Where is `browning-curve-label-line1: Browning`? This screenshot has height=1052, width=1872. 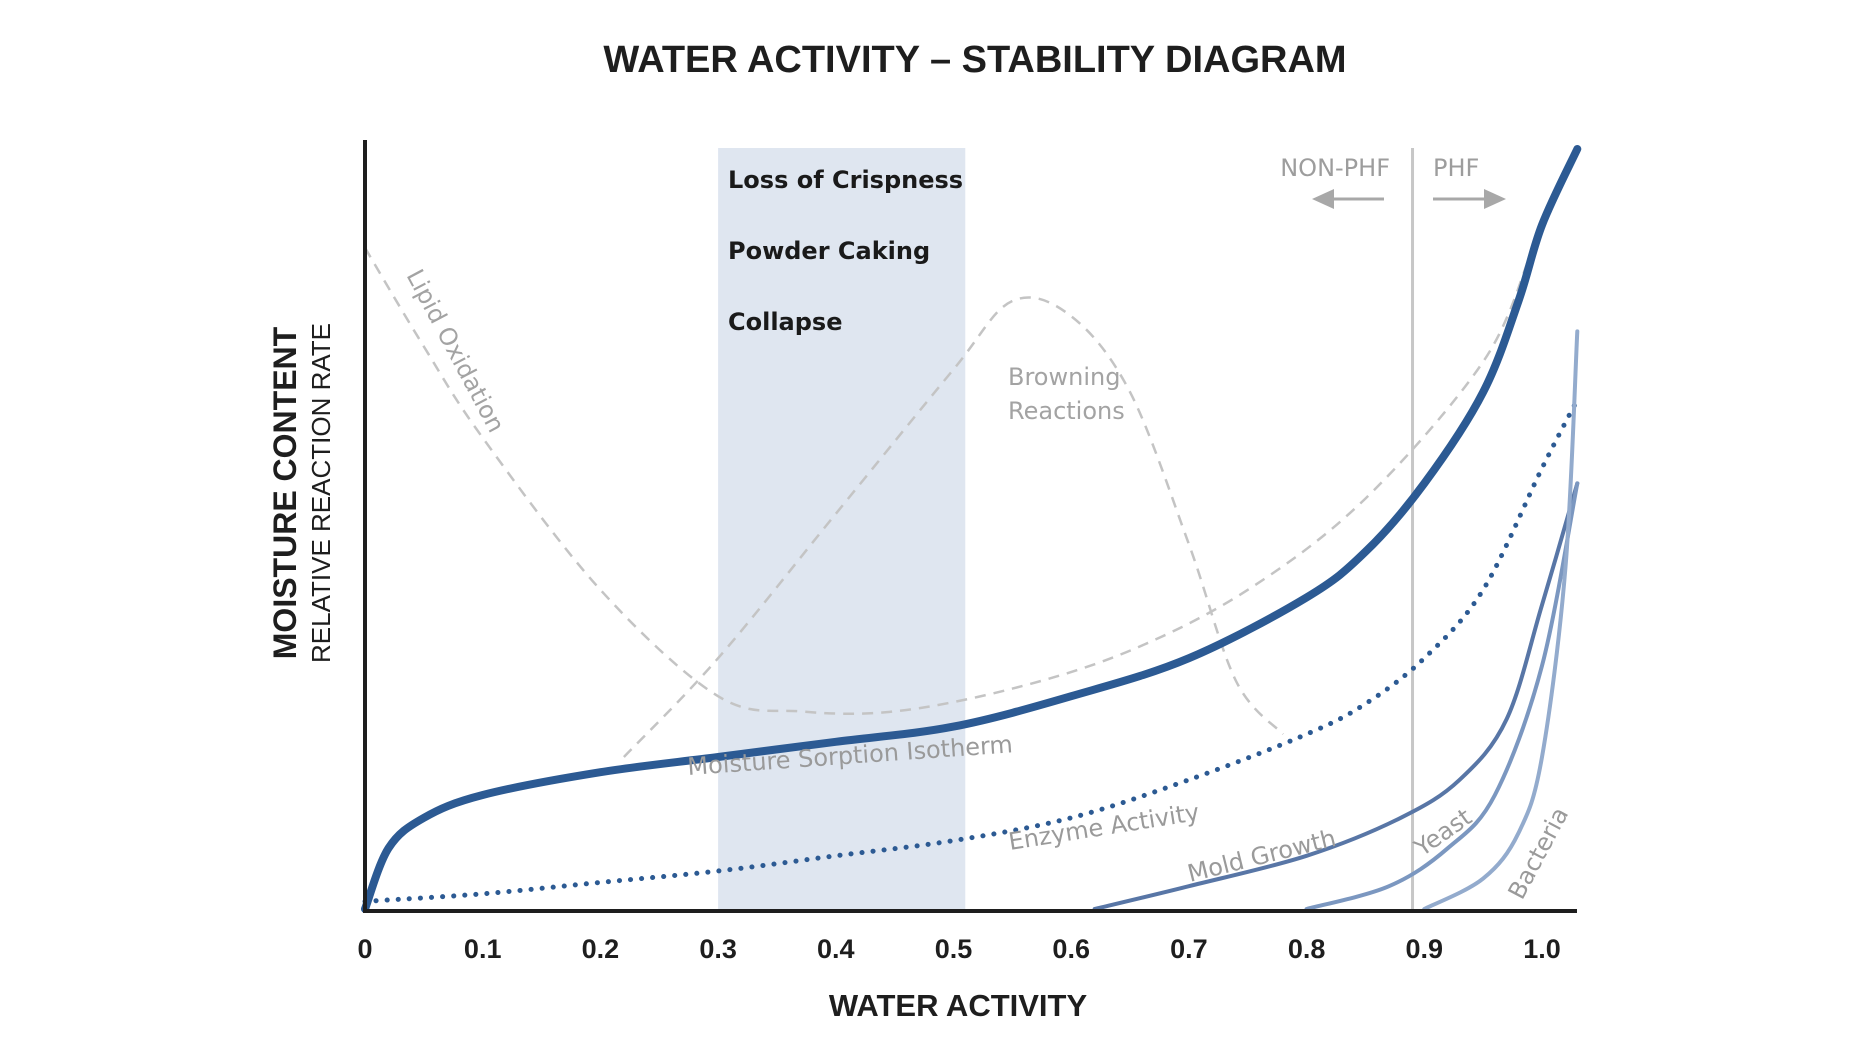
browning-curve-label-line1: Browning is located at coordinates (1064, 377).